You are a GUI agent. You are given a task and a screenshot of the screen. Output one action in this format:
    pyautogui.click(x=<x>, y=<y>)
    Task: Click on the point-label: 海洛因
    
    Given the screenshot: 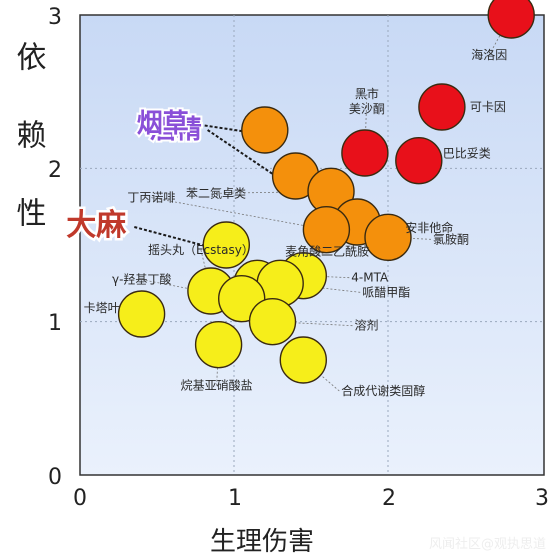 What is the action you would take?
    pyautogui.click(x=489, y=54)
    